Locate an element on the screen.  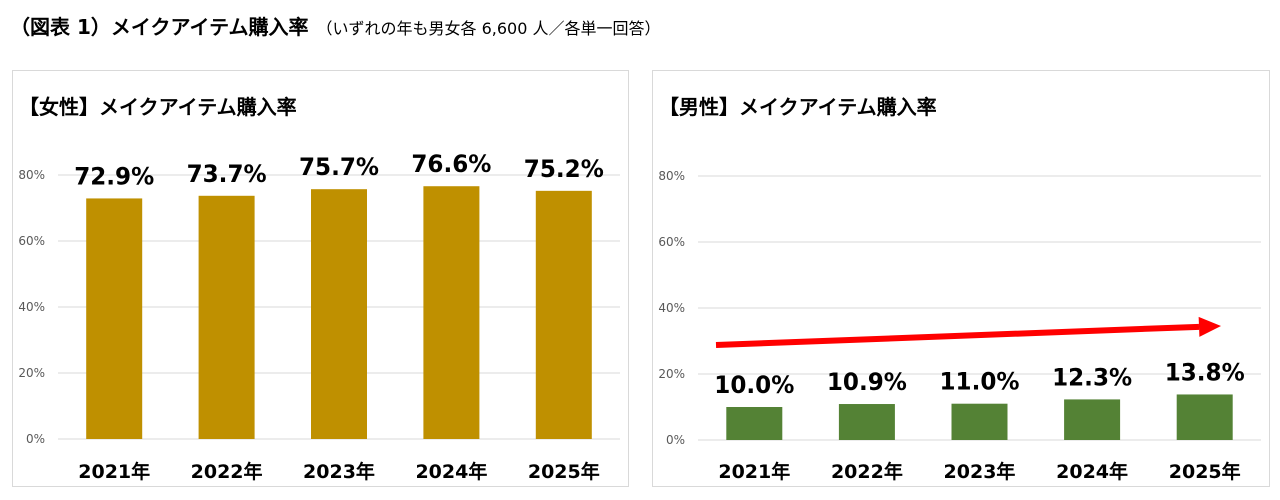
female-category-label: 2021年 is located at coordinates (114, 471).